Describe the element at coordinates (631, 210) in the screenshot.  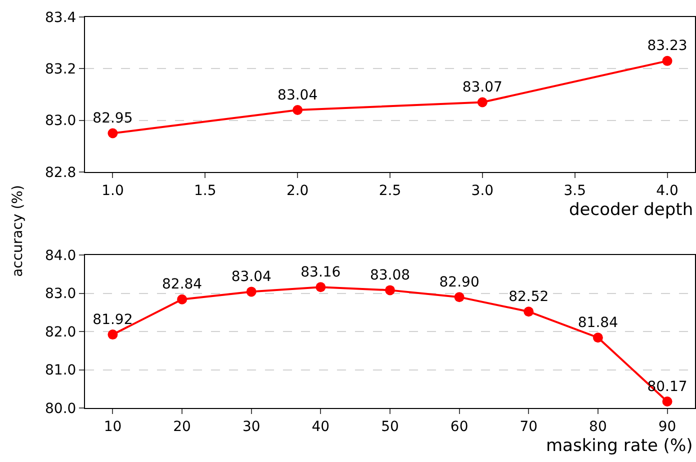
I see `x-axis-title: decoder depth` at that location.